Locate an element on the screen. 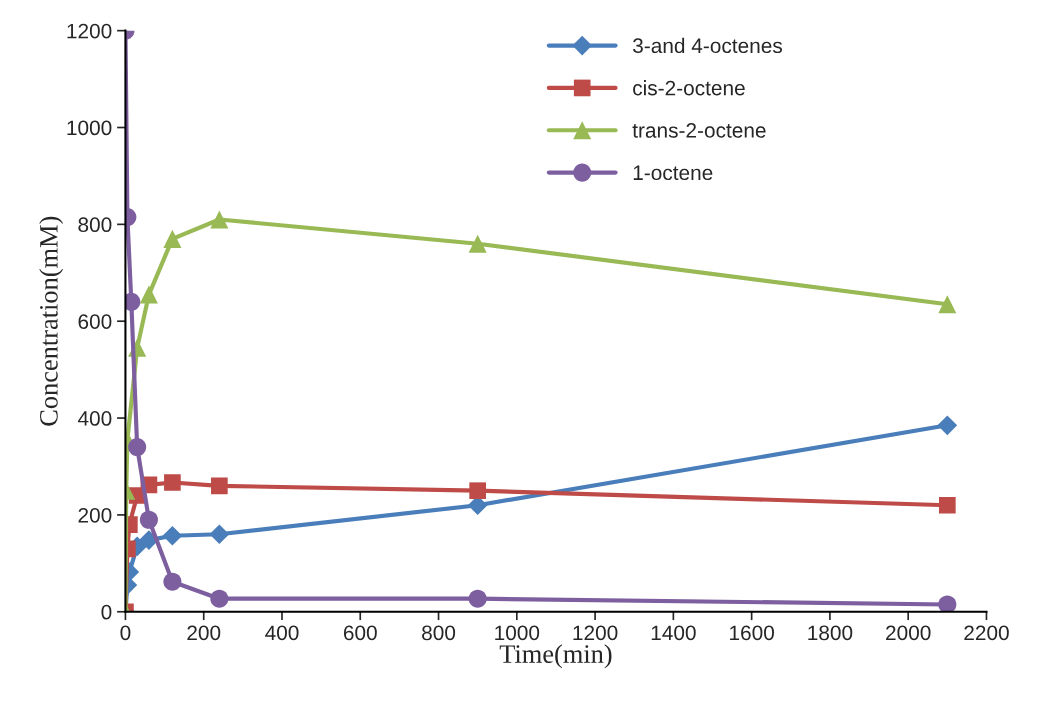 This screenshot has height=713, width=1063. y-tick-label: 1200 is located at coordinates (89, 31).